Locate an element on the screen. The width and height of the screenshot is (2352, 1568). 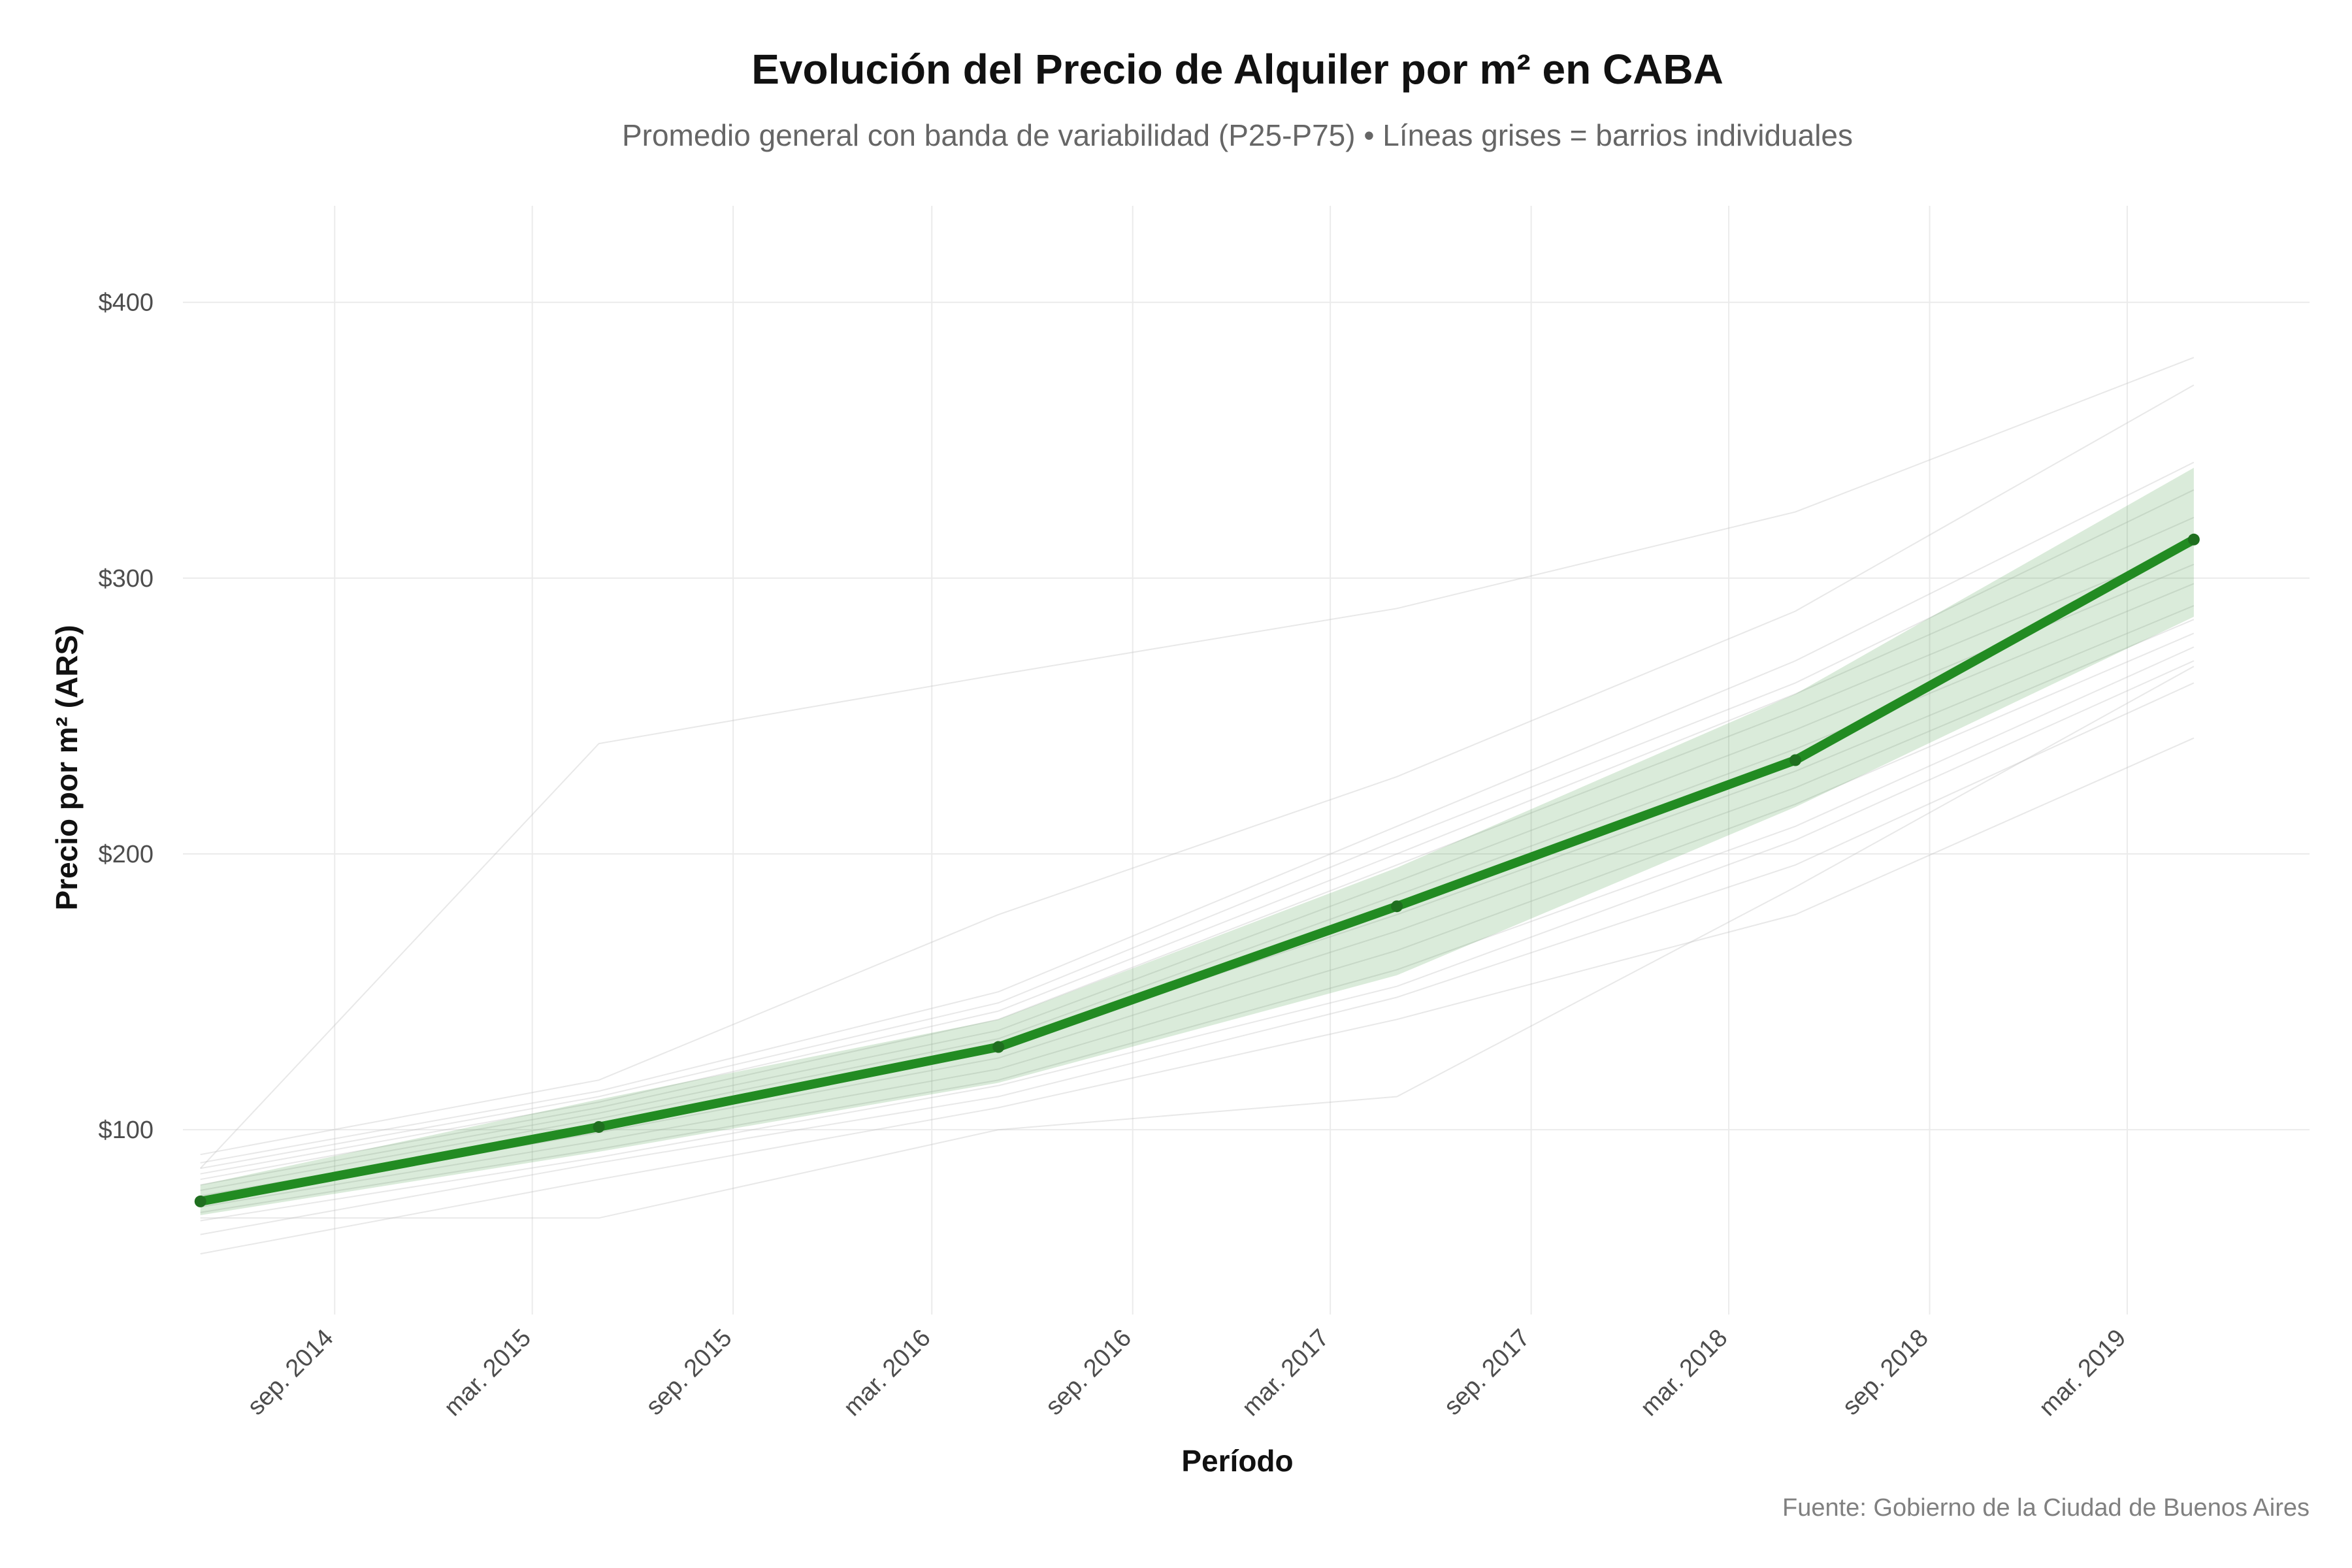
y-tick-label-3: $400 is located at coordinates (126, 303).